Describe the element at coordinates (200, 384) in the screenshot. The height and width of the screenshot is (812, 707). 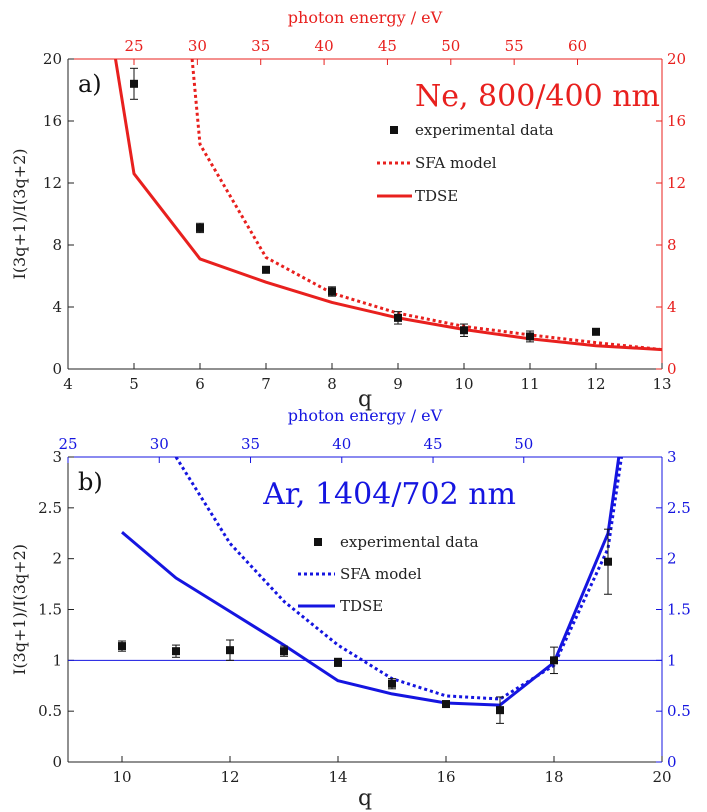
I see `x-tick-label: 6` at that location.